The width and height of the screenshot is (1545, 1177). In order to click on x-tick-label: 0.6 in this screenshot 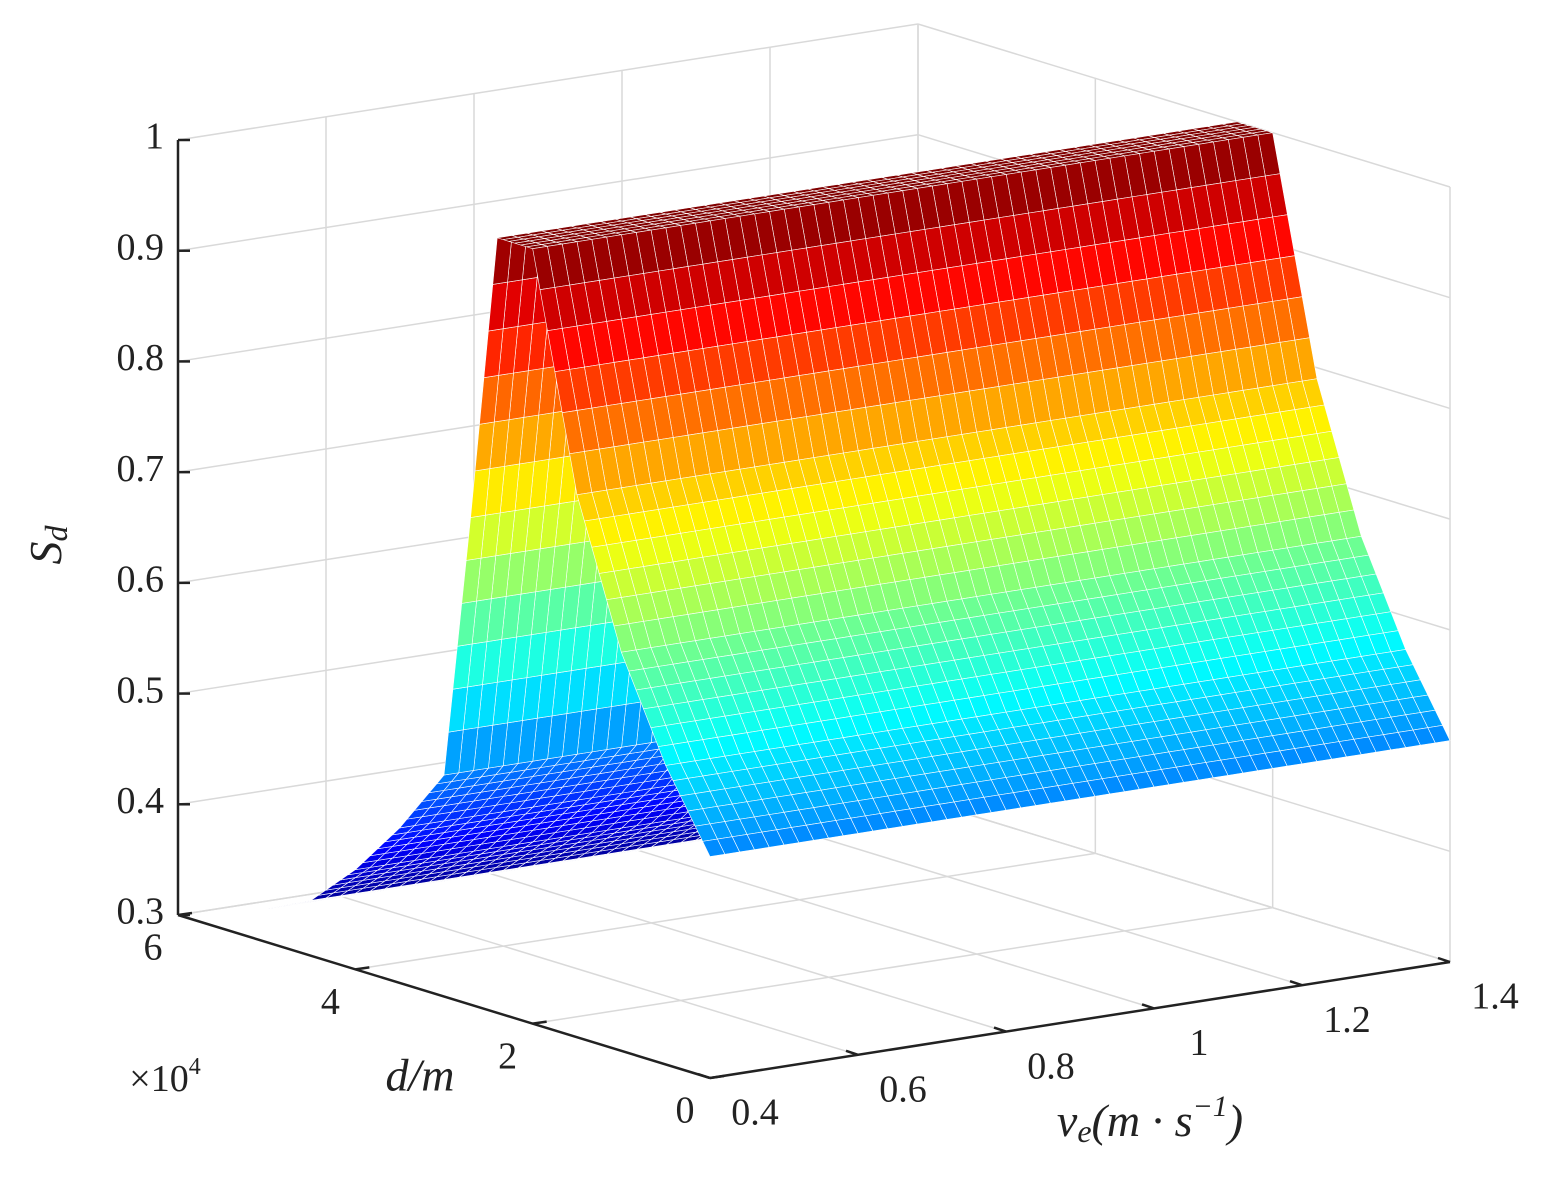, I will do `click(903, 1090)`.